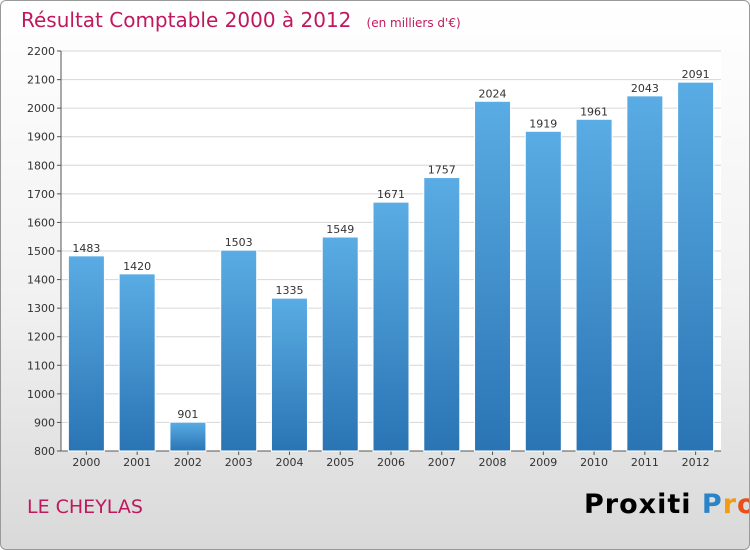  What do you see at coordinates (41, 108) in the screenshot?
I see `y-tick-label: 2000` at bounding box center [41, 108].